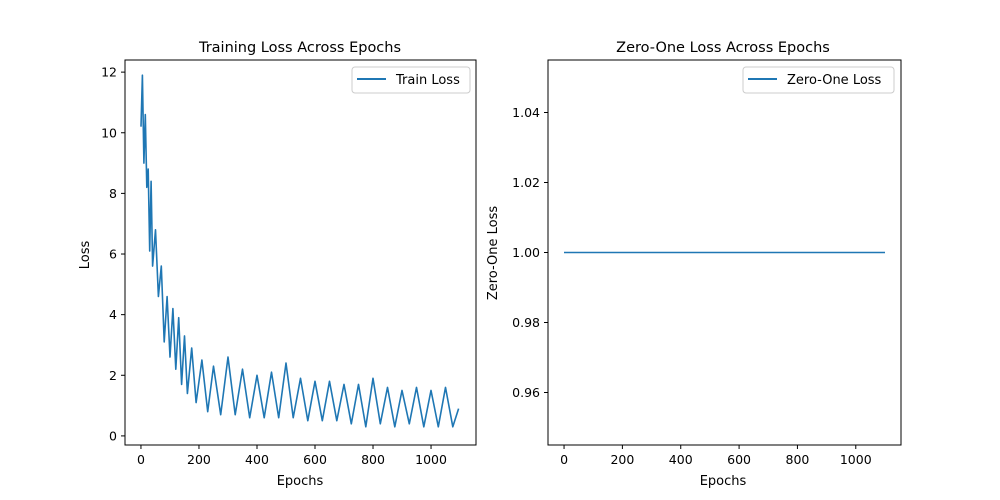 The height and width of the screenshot is (500, 1000). What do you see at coordinates (834, 80) in the screenshot?
I see `legend-label: Zero-One Loss` at bounding box center [834, 80].